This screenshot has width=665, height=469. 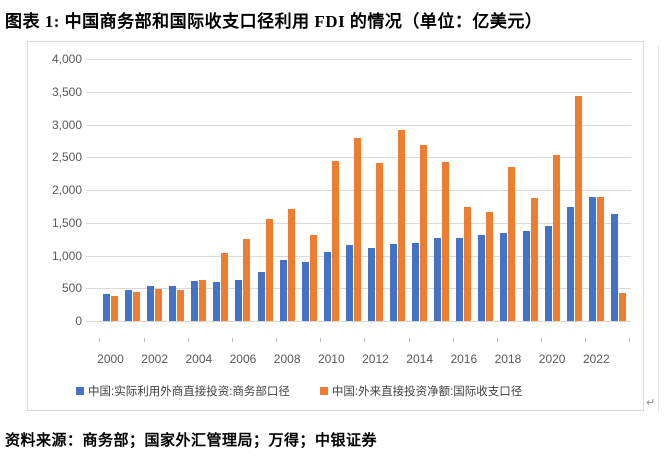 I want to click on bar-bop-2004, so click(x=203, y=300).